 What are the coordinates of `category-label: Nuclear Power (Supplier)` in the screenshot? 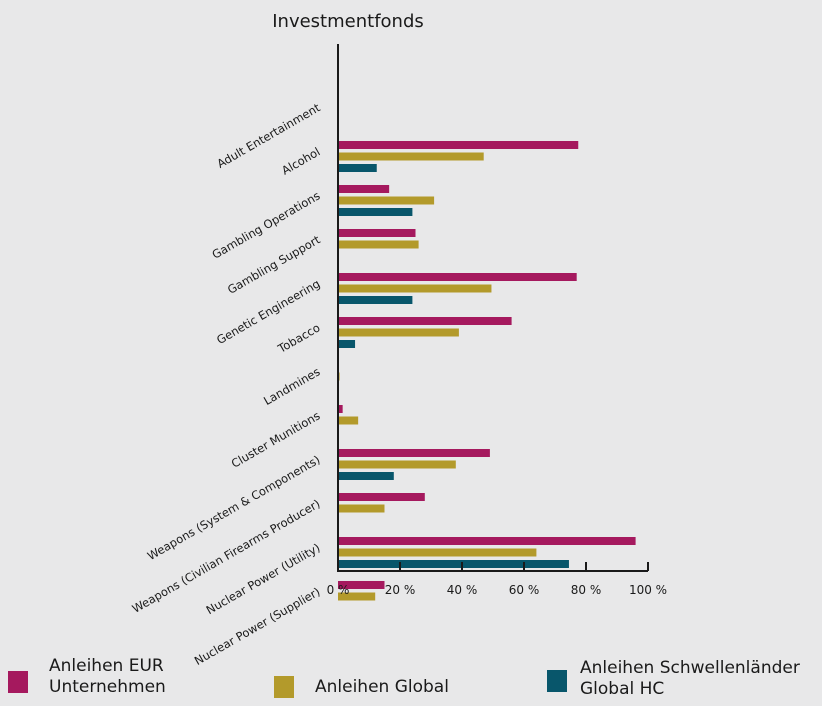 It's located at (257, 625).